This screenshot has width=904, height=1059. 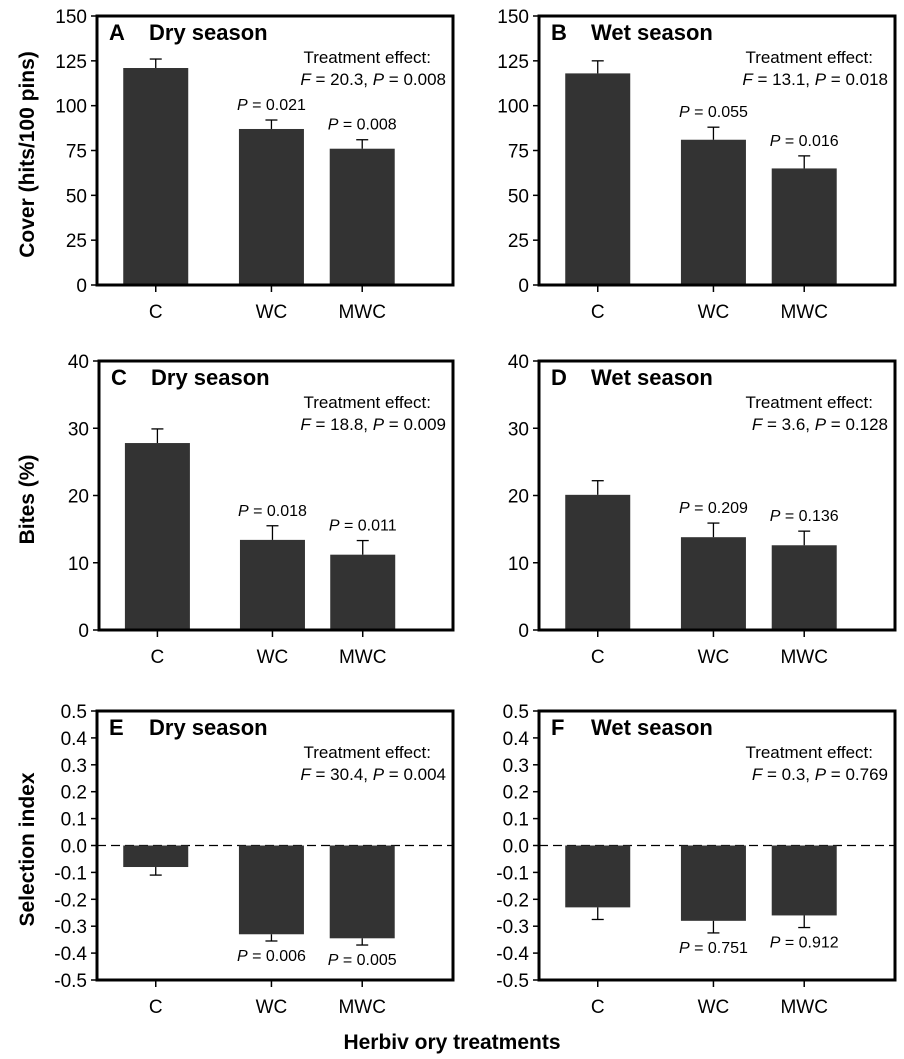 I want to click on y-tick-label: 0.3, so click(x=516, y=766).